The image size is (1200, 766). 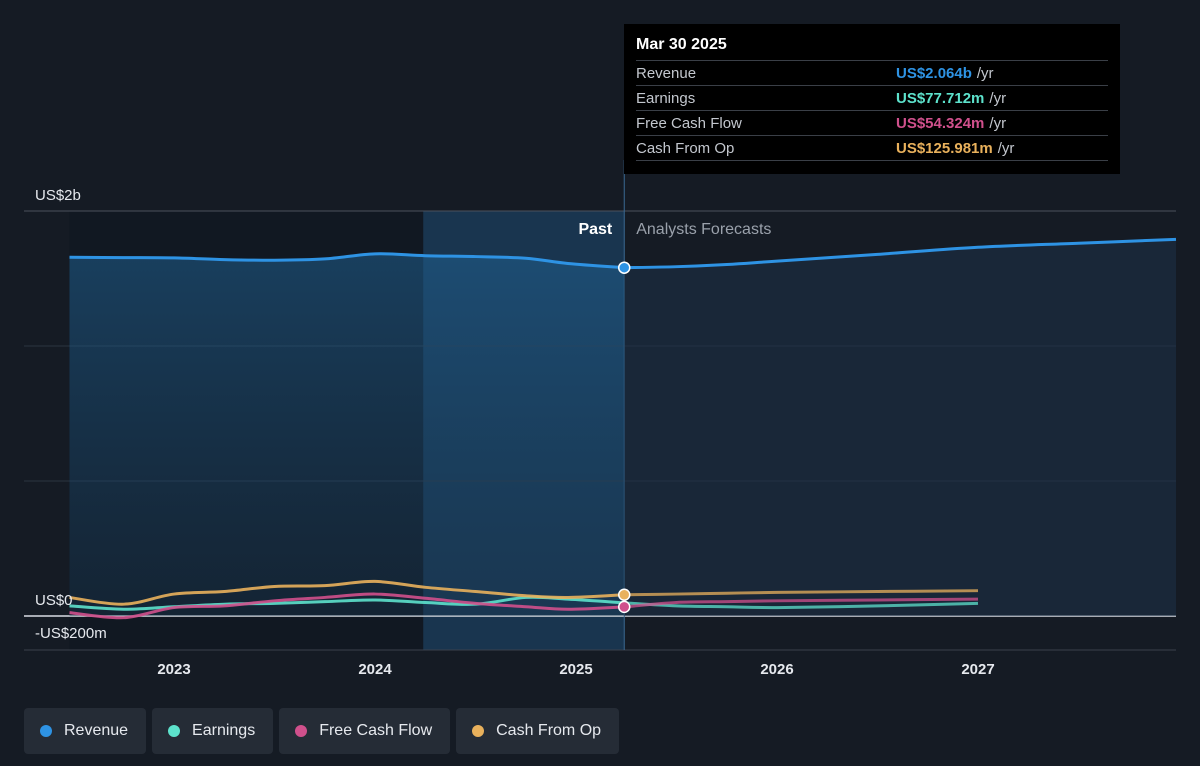 What do you see at coordinates (666, 98) in the screenshot?
I see `tooltip-label: Earnings` at bounding box center [666, 98].